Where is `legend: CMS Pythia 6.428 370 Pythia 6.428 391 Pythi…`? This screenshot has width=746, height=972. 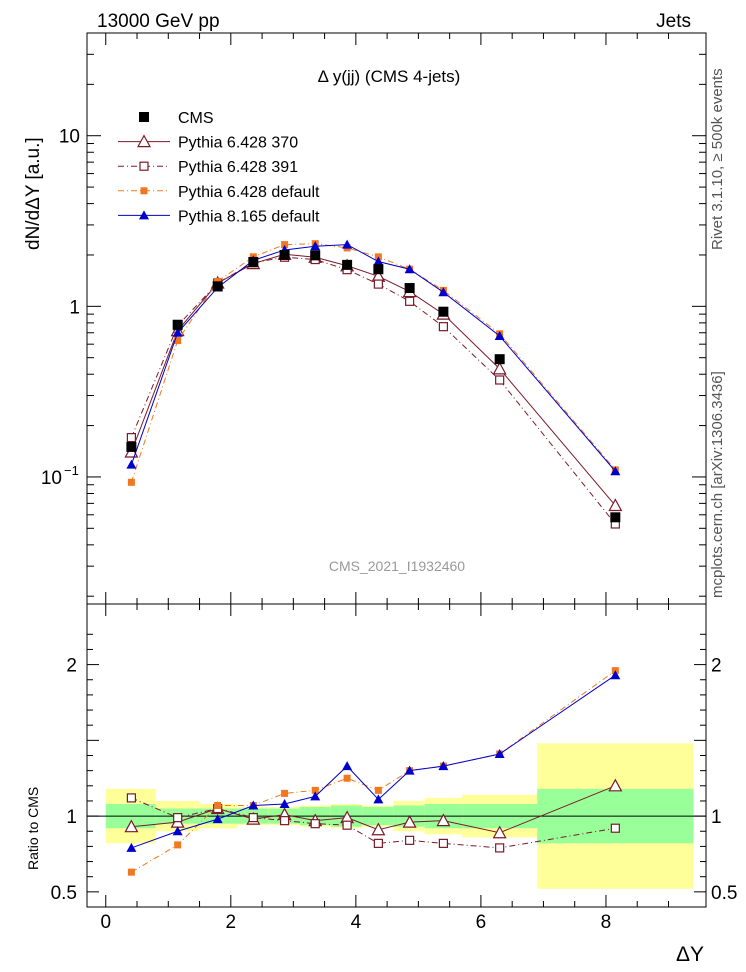 legend: CMS Pythia 6.428 370 Pythia 6.428 391 Pythi… is located at coordinates (219, 167).